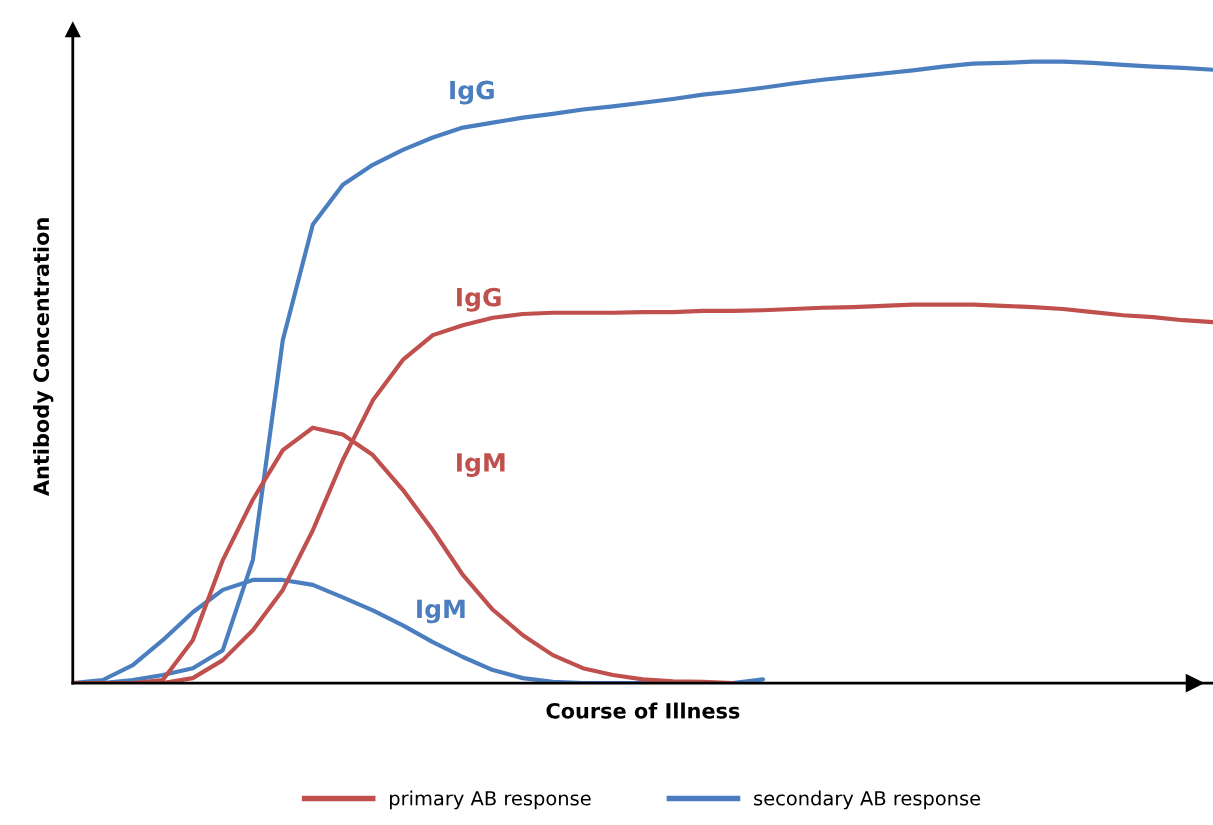  What do you see at coordinates (643, 710) in the screenshot?
I see `x-axis-title: Course of Illness` at bounding box center [643, 710].